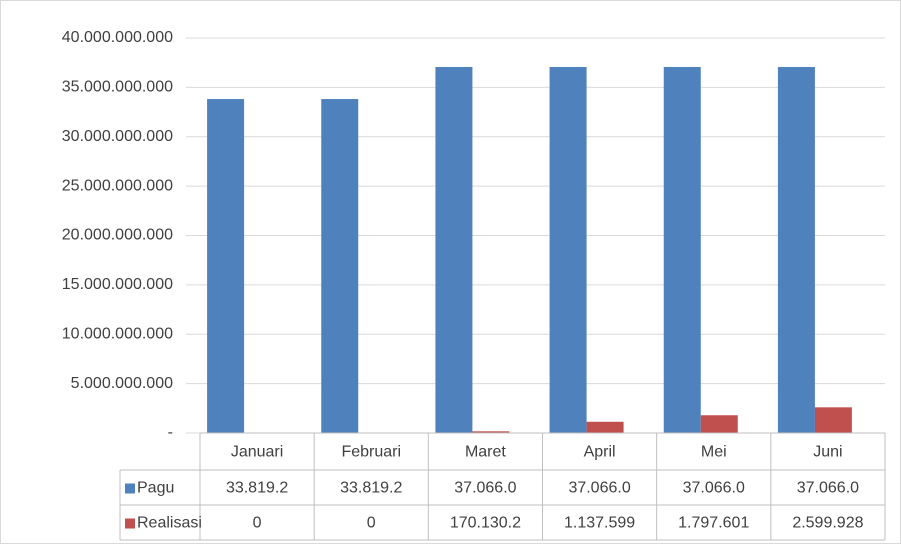  I want to click on x-tick-label: April, so click(600, 452).